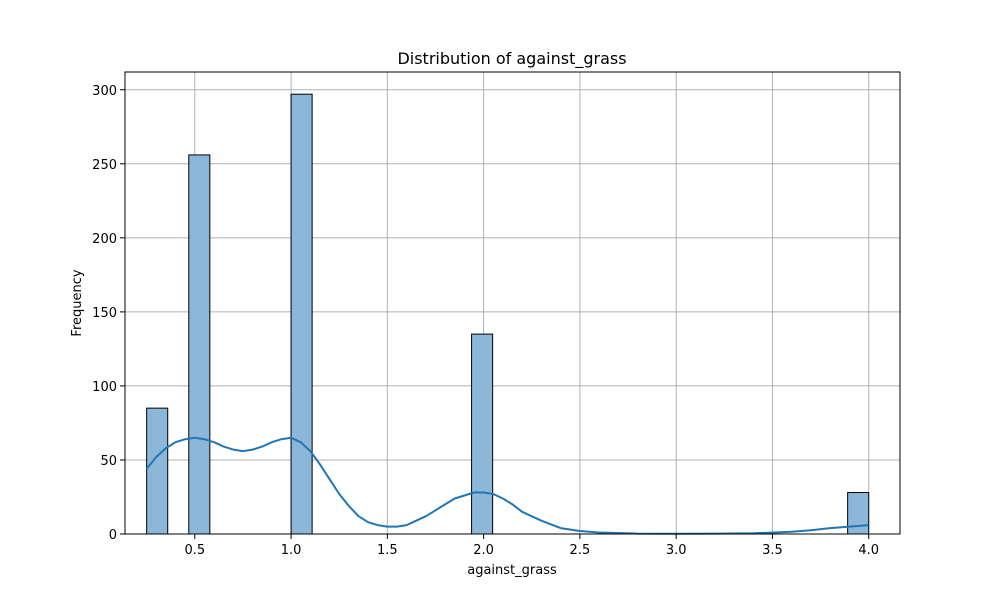  I want to click on y-tick-label: 100, so click(104, 387).